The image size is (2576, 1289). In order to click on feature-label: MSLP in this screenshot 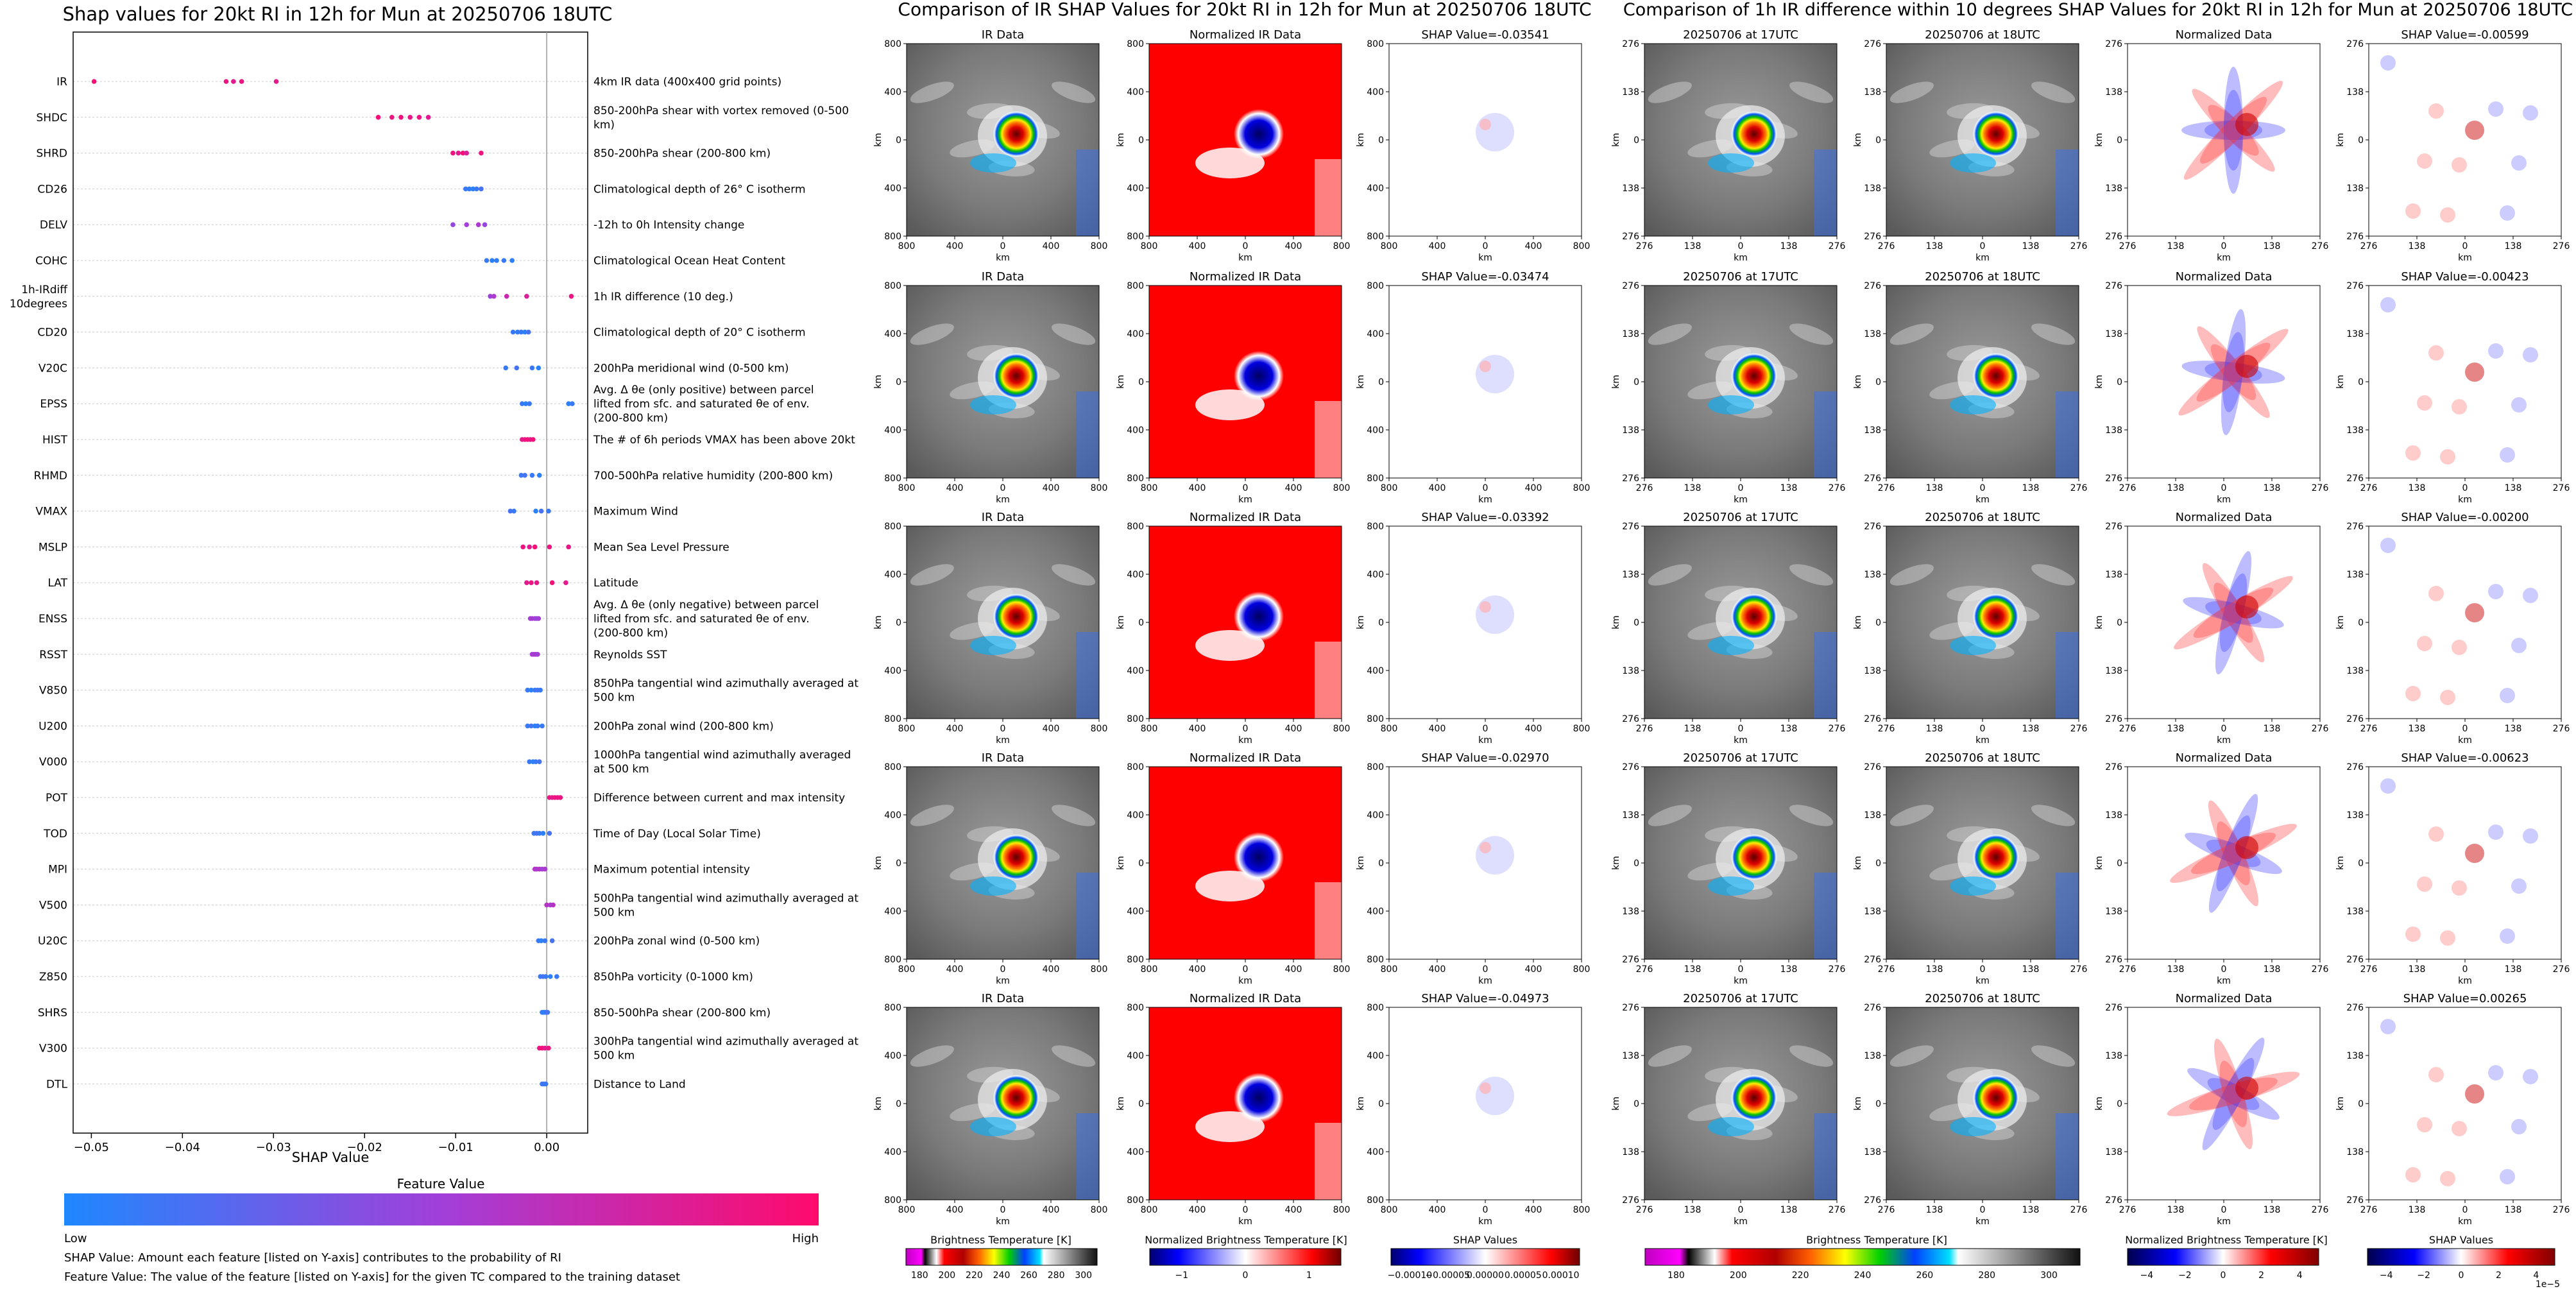, I will do `click(53, 547)`.